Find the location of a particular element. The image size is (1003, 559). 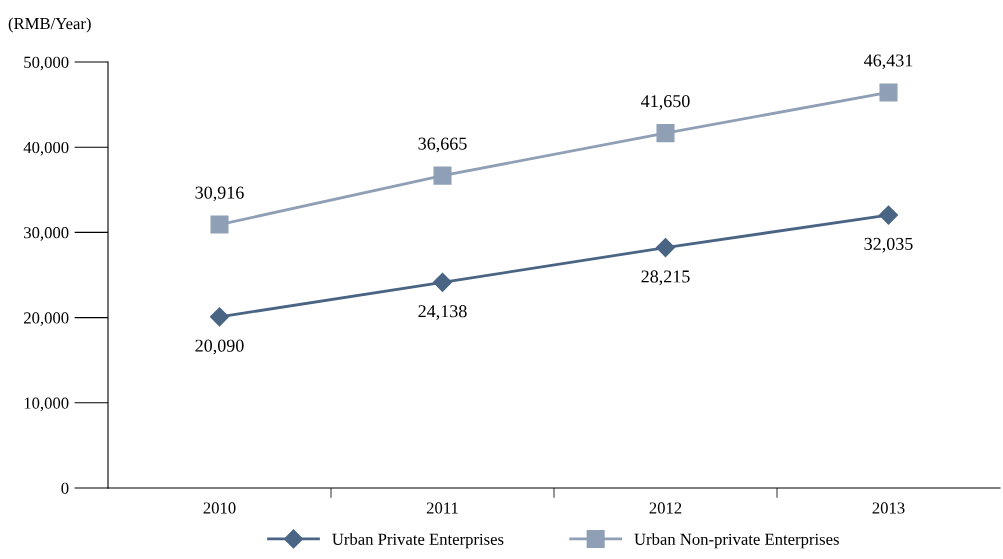

y-axis-title: (RMB/Year) is located at coordinates (49, 25).